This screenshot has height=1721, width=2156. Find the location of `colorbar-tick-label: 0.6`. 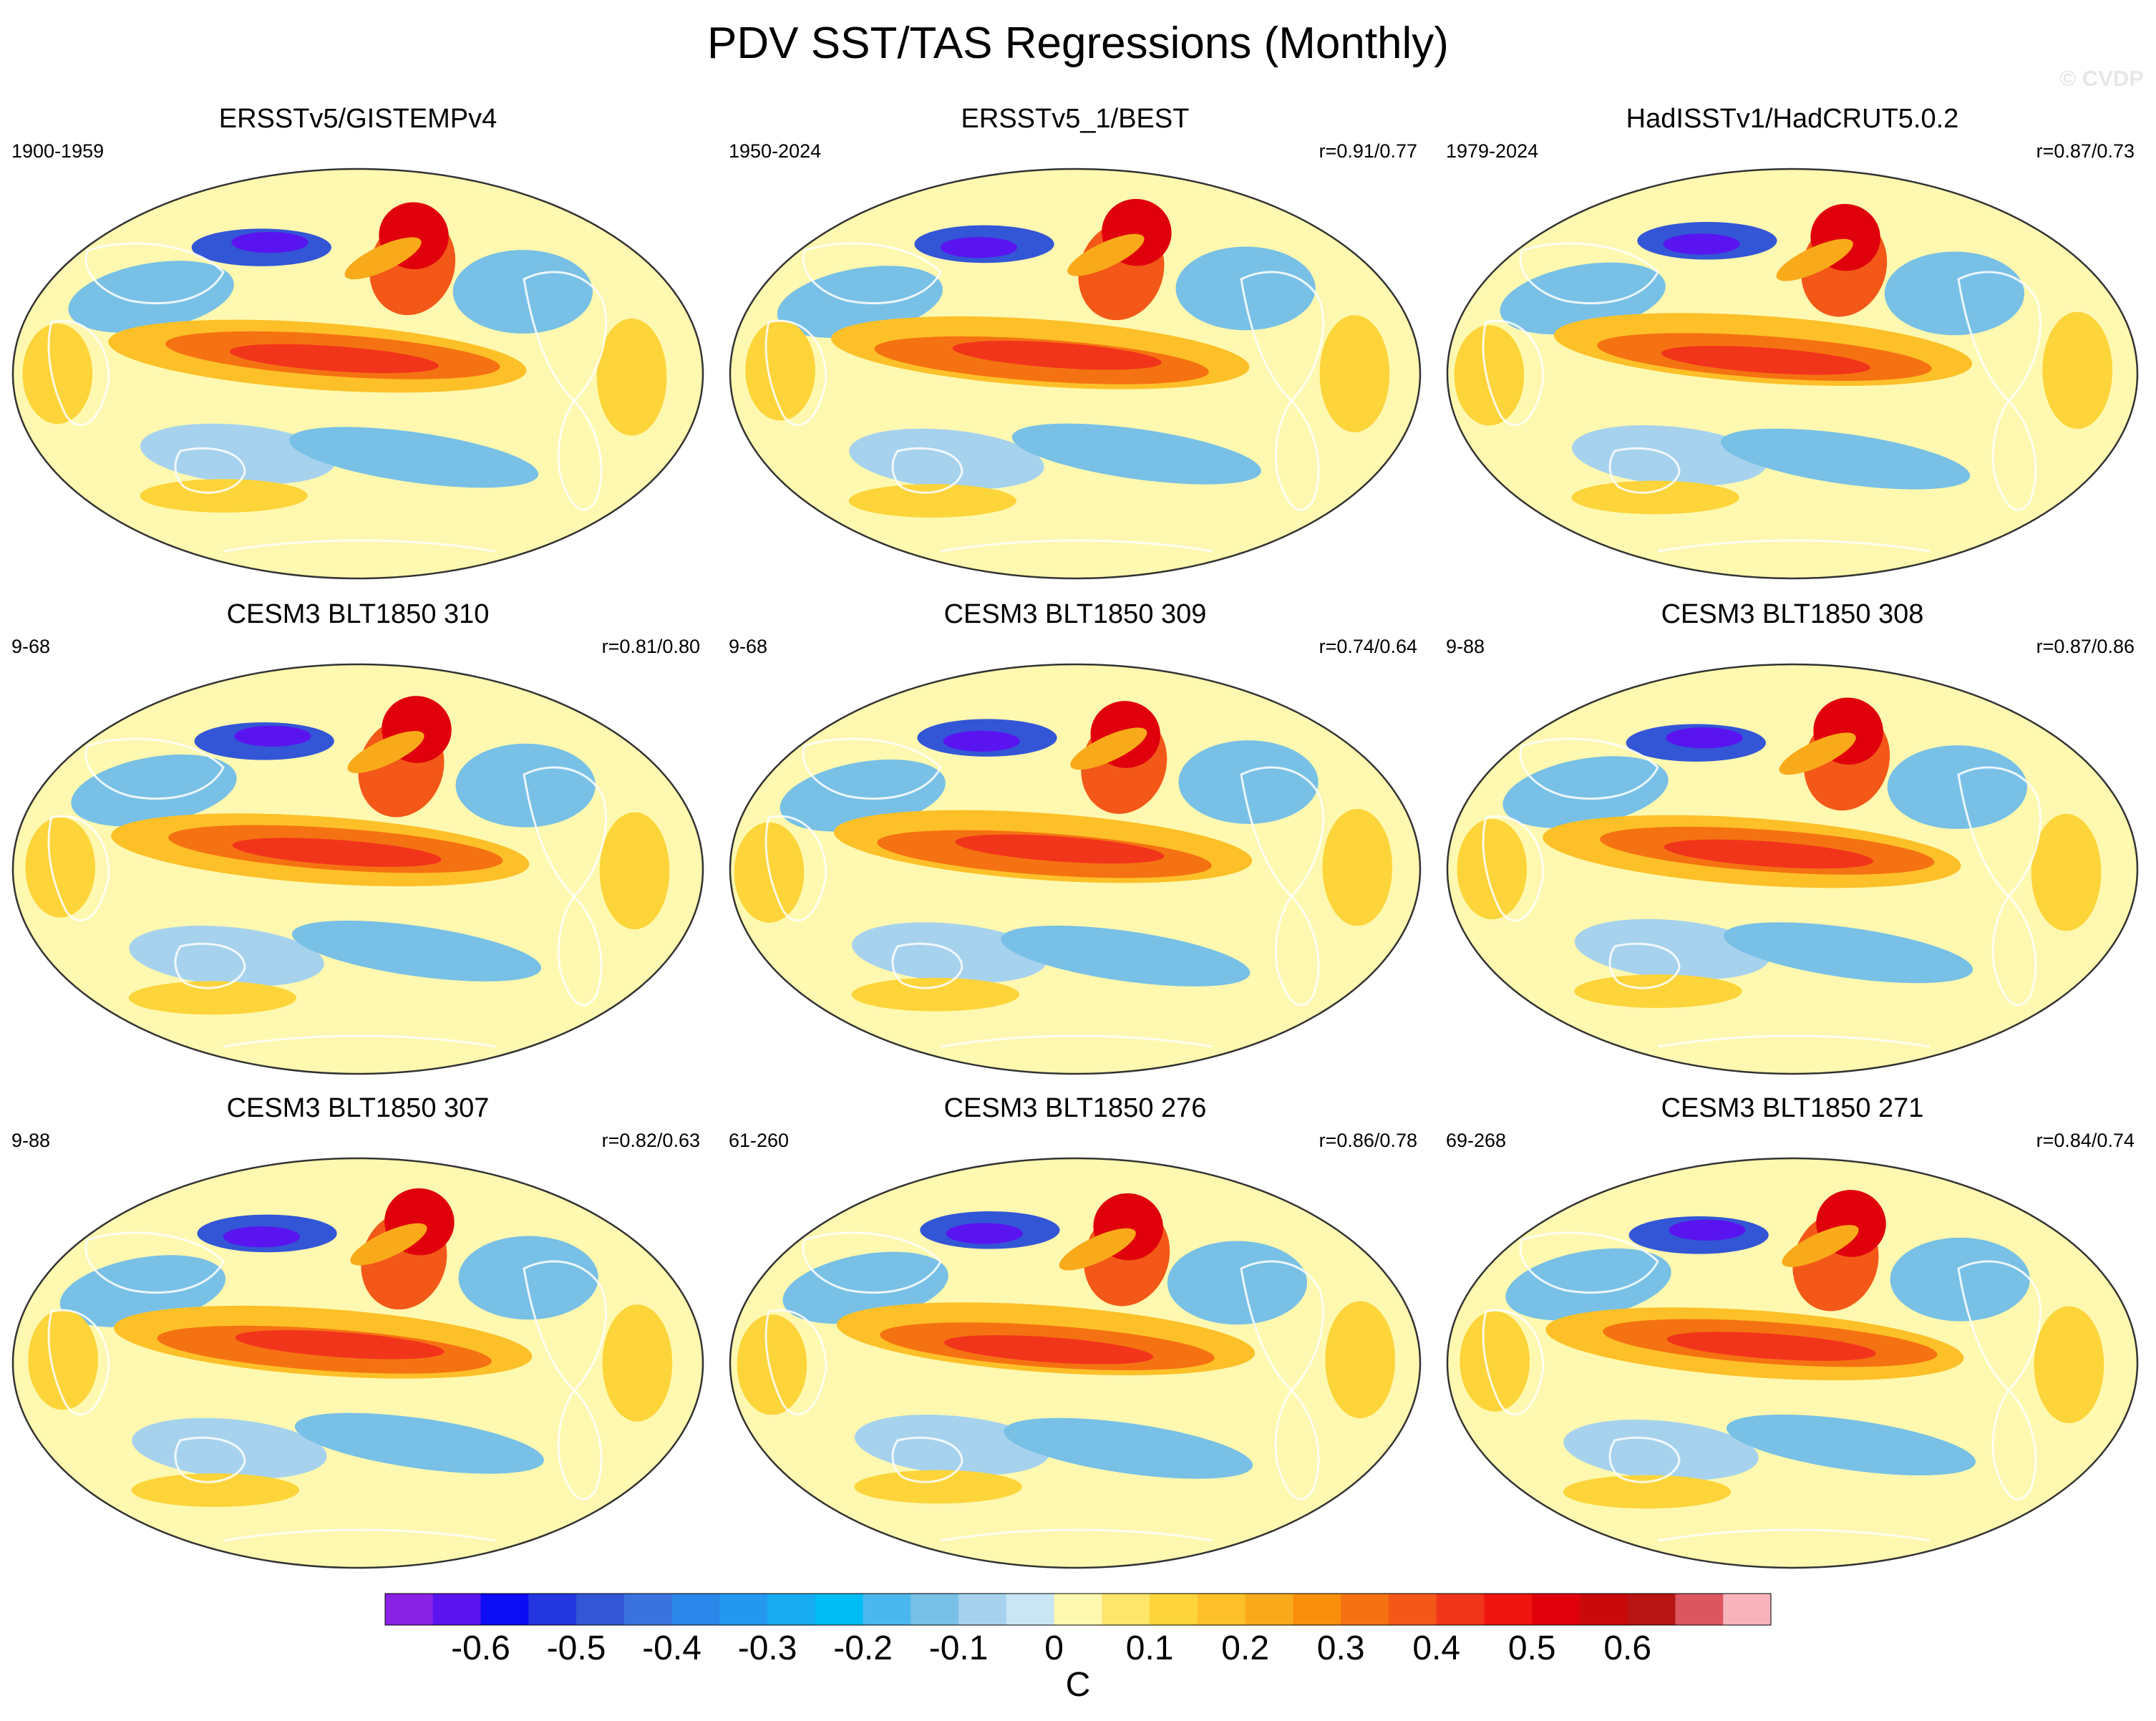

colorbar-tick-label: 0.6 is located at coordinates (1627, 1648).